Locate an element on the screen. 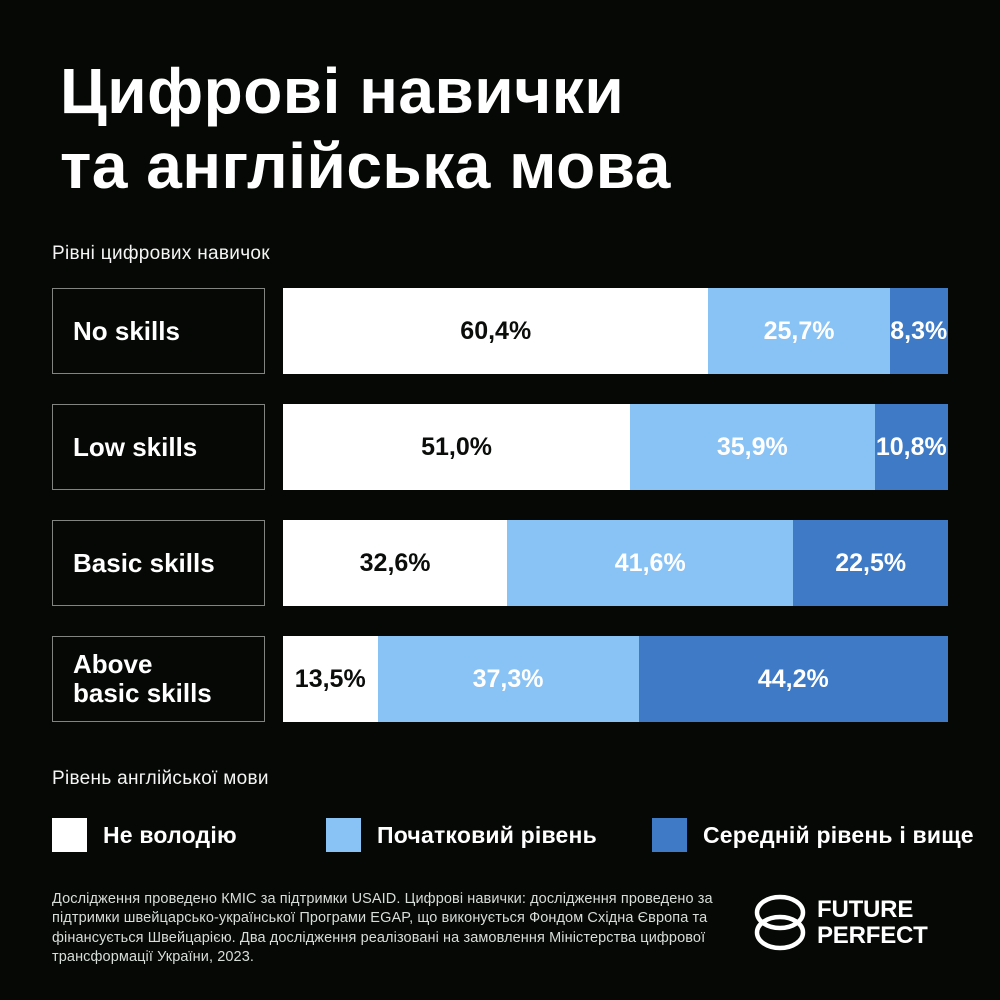 This screenshot has width=1000, height=1000. future-perfect-logo-icon is located at coordinates (780, 922).